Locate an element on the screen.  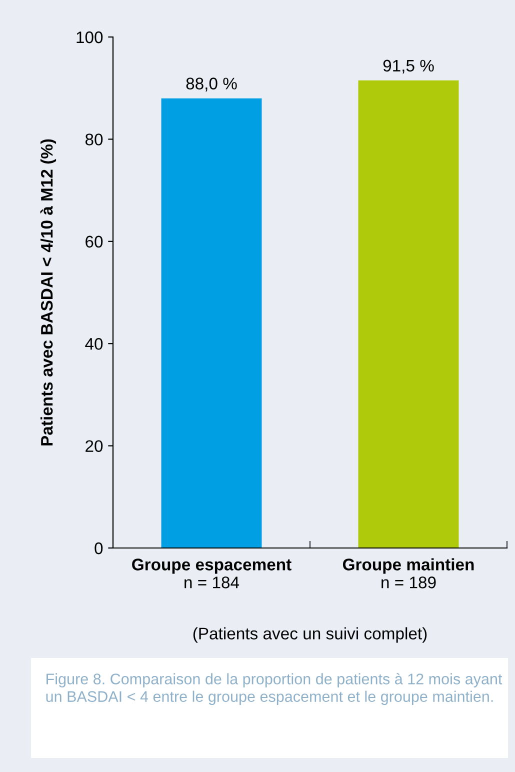
x-axis-title: (Patients avec un suivi complet) is located at coordinates (310, 635).